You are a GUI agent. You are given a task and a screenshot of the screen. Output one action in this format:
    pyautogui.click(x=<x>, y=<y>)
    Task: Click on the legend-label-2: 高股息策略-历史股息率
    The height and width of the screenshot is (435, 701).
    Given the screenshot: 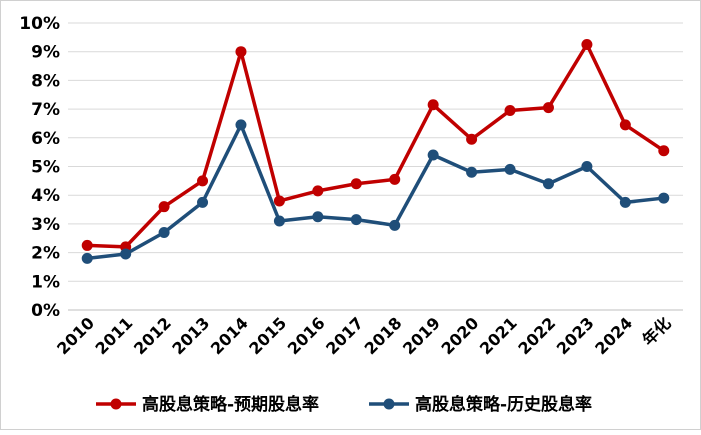 What is the action you would take?
    pyautogui.click(x=503, y=404)
    